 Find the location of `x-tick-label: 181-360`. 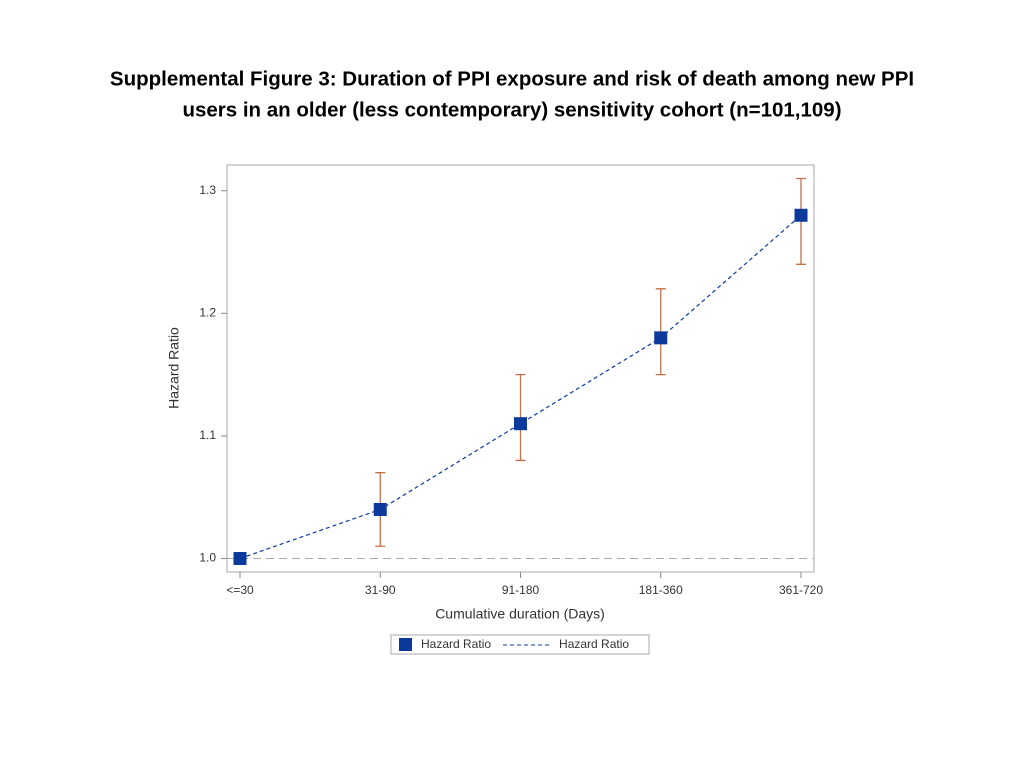

x-tick-label: 181-360 is located at coordinates (661, 590).